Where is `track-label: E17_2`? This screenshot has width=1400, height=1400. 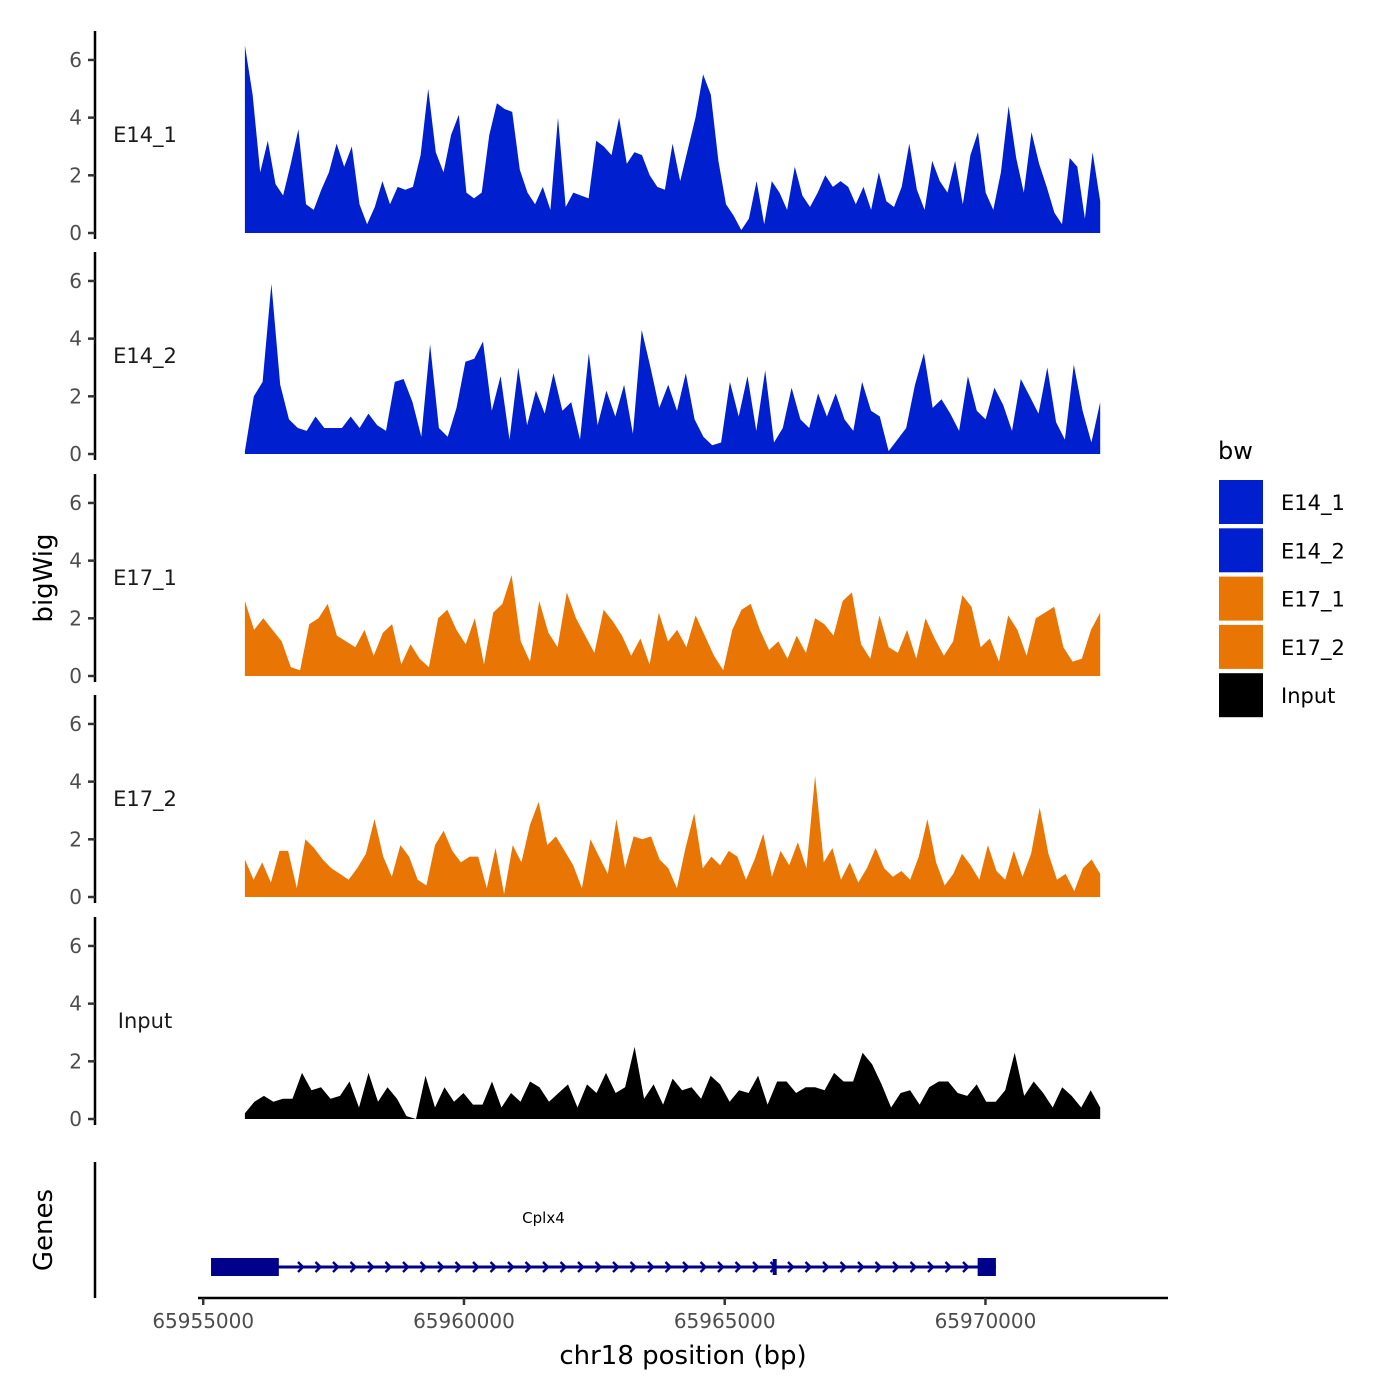
track-label: E17_2 is located at coordinates (145, 799).